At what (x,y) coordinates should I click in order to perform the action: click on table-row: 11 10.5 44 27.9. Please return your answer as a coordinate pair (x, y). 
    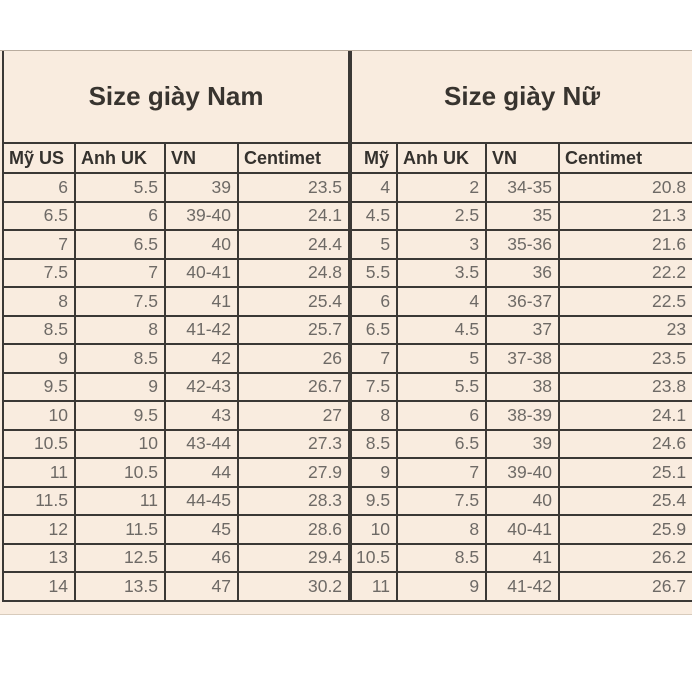
    Looking at the image, I should click on (176, 472).